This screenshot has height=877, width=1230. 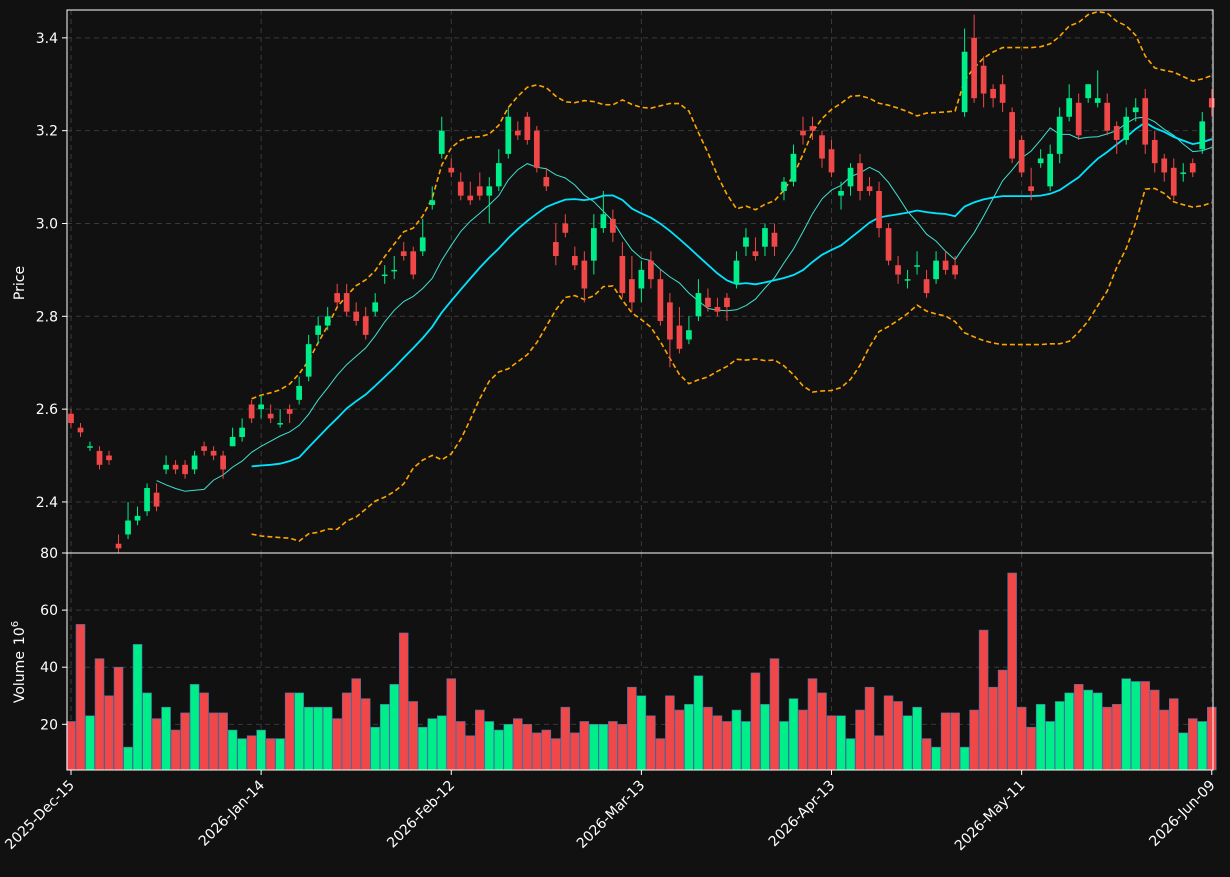 I want to click on price-y-ticks: 2.4 2.6 2.8 3.0 3.2 3.4, so click(x=51, y=271).